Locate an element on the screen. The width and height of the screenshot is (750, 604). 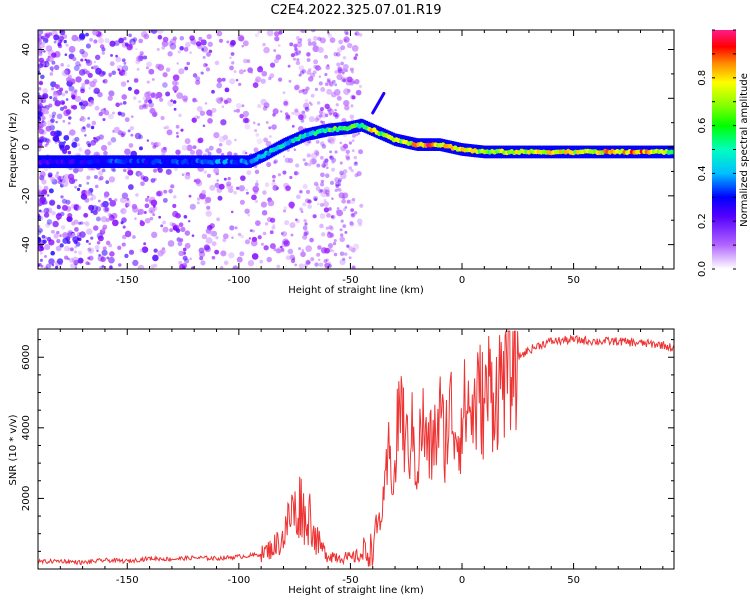
spectrogram-y-tick-label: -40 is located at coordinates (26, 244).